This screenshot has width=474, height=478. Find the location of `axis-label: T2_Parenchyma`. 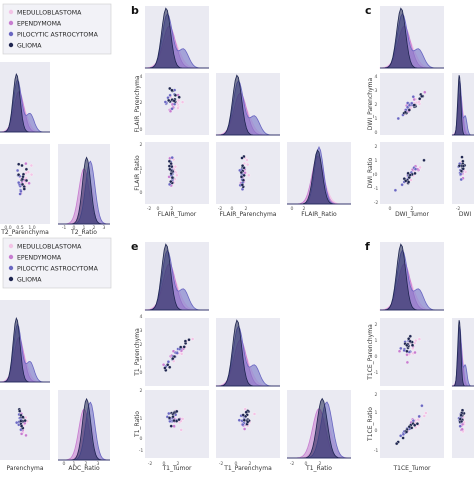

axis-label: T2_Parenchyma is located at coordinates (24, 232).